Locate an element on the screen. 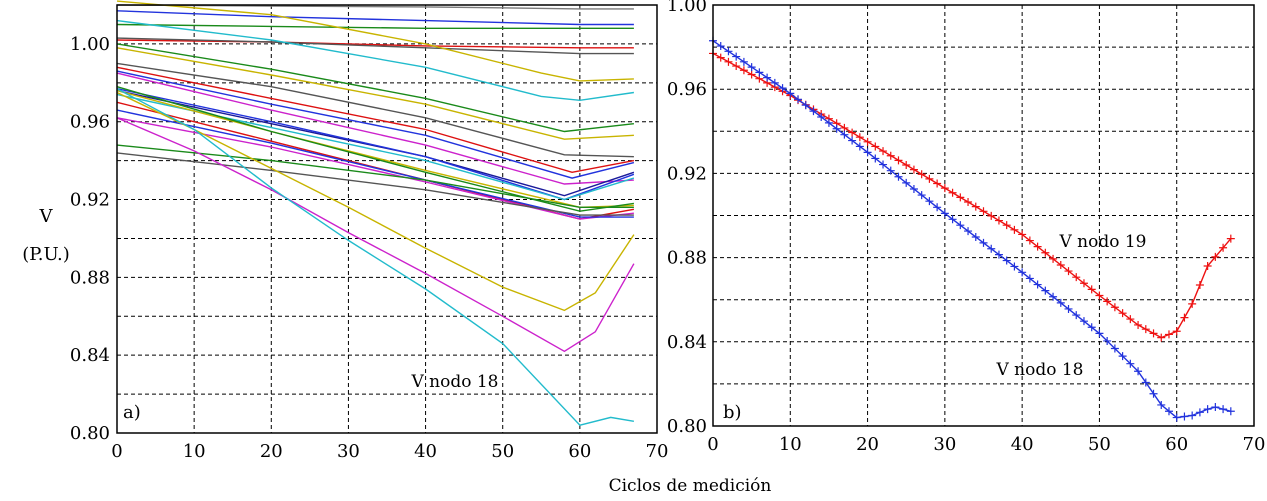  x-tick-label: 50 is located at coordinates (502, 451).